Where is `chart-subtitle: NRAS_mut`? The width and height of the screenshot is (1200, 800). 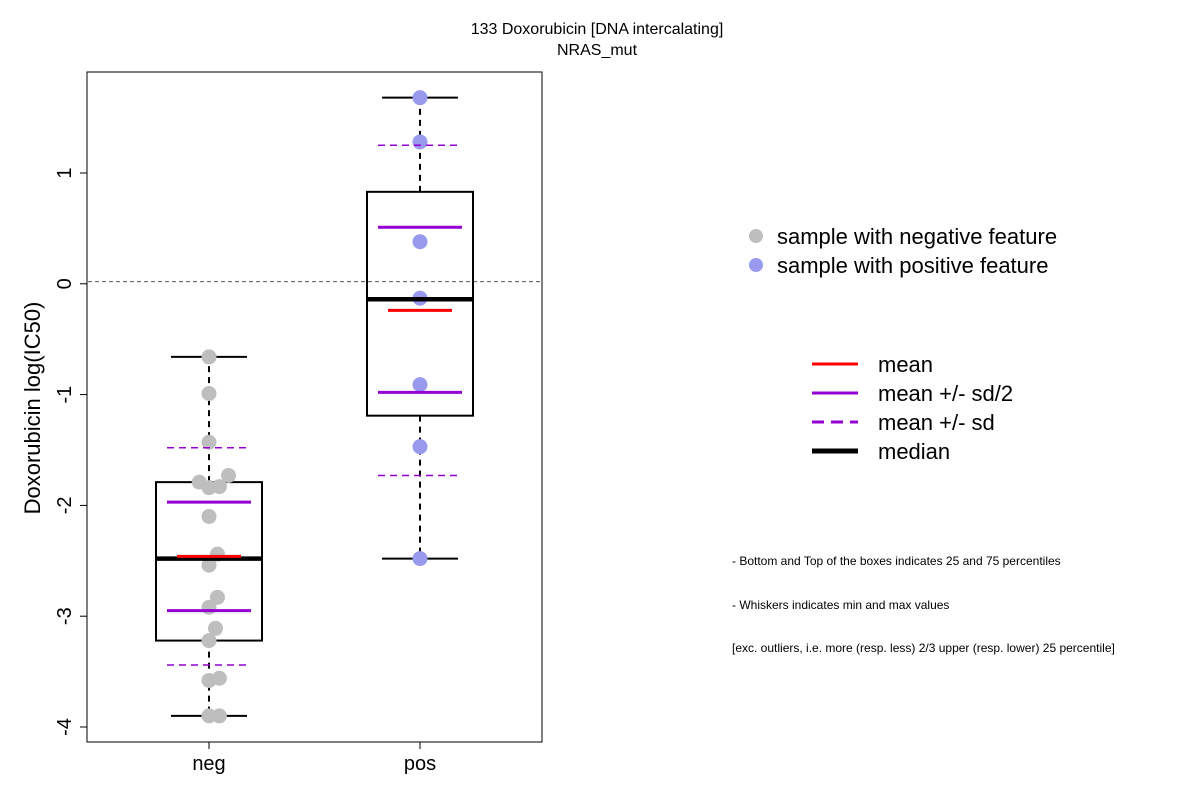 chart-subtitle: NRAS_mut is located at coordinates (597, 50).